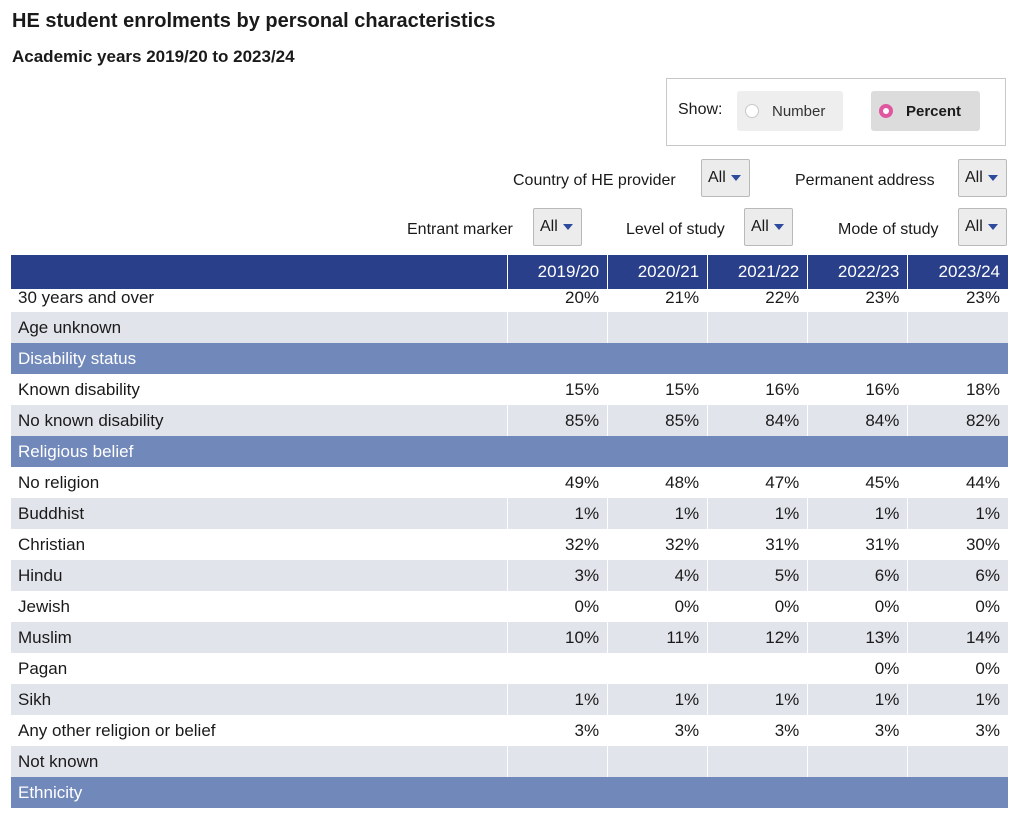 Image resolution: width=1024 pixels, height=834 pixels. What do you see at coordinates (982, 227) in the screenshot?
I see `mode-of-study-filter-select: All` at bounding box center [982, 227].